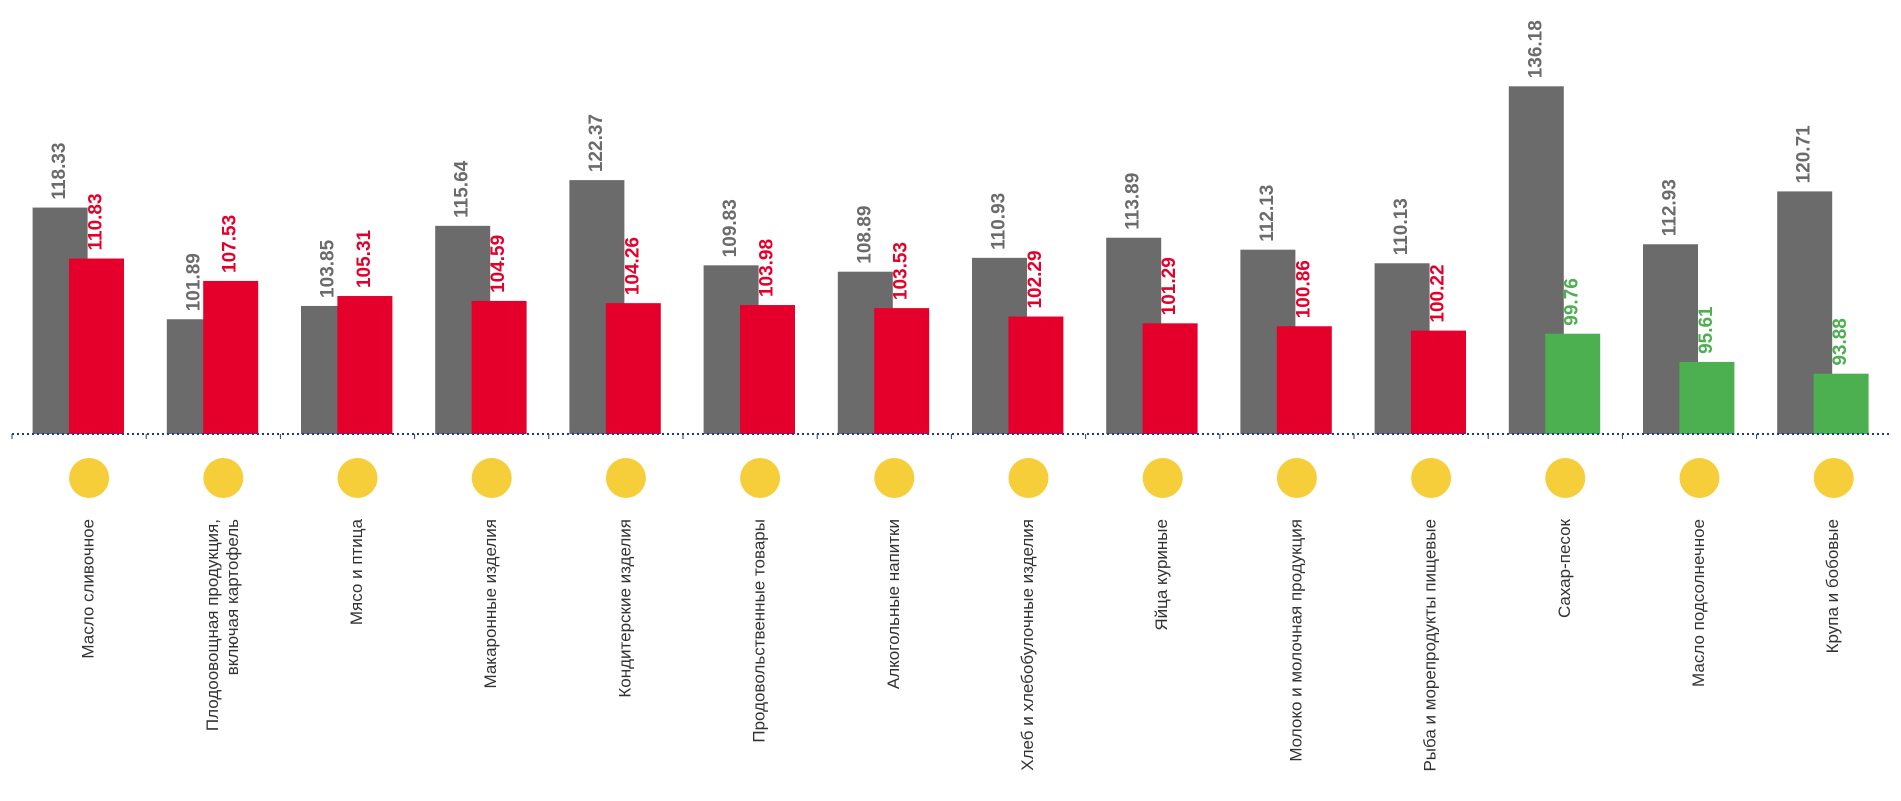 This screenshot has width=1901, height=801. Describe the element at coordinates (1161, 575) in the screenshot. I see `category-label: Яйца куриные` at that location.